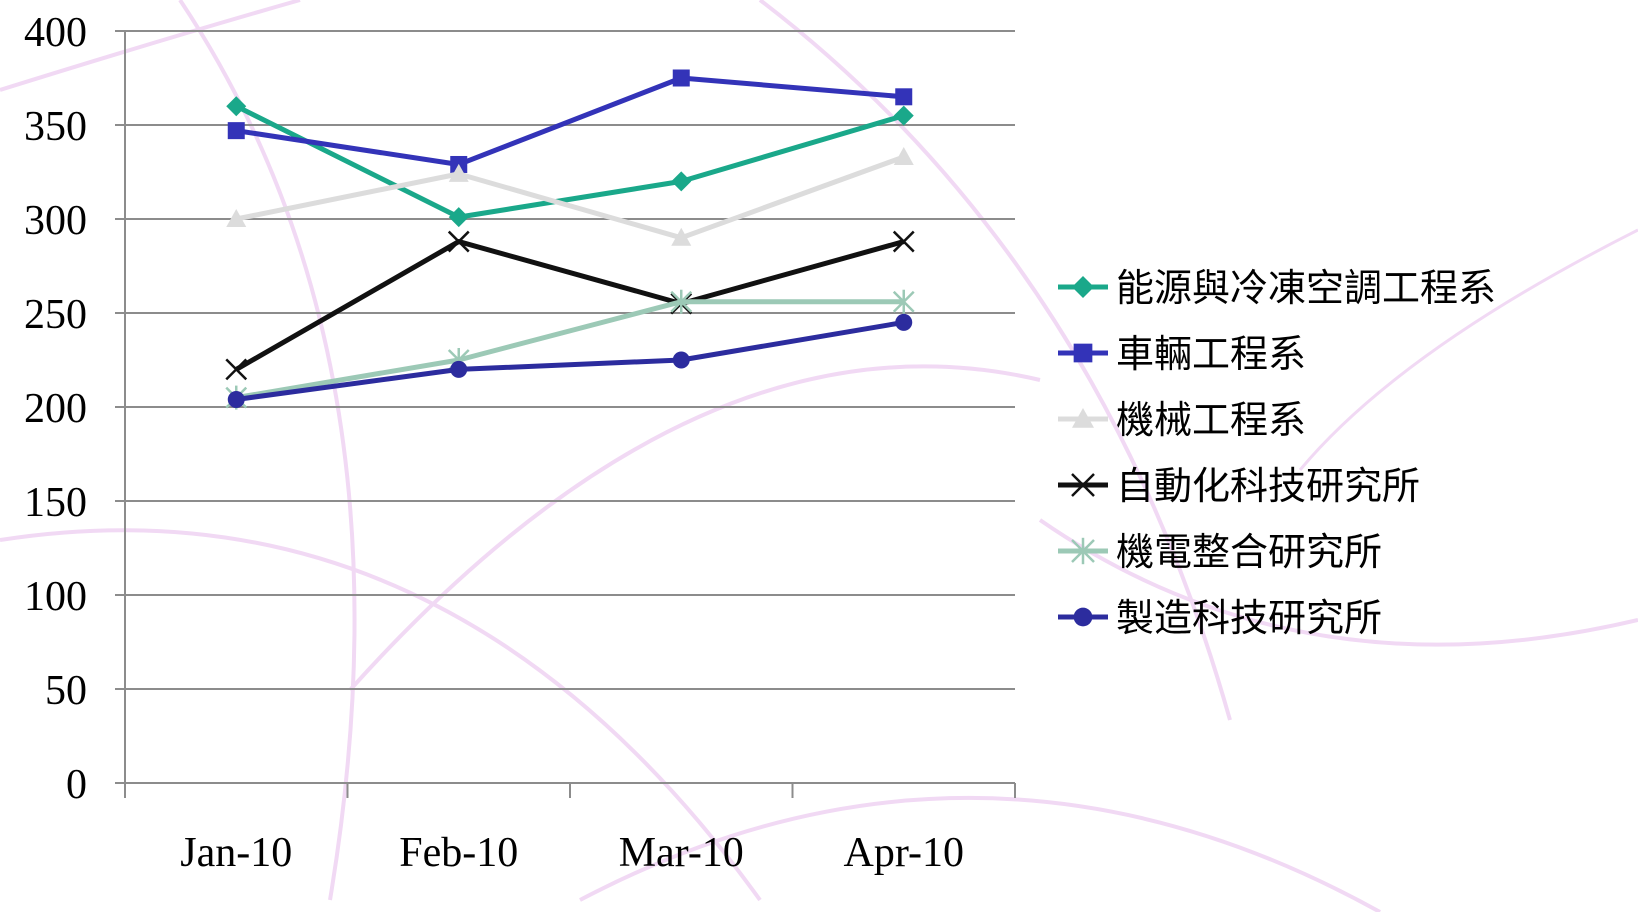 The height and width of the screenshot is (916, 1638). What do you see at coordinates (1249, 552) in the screenshot?
I see `legend-label: 機電整合研究所` at bounding box center [1249, 552].